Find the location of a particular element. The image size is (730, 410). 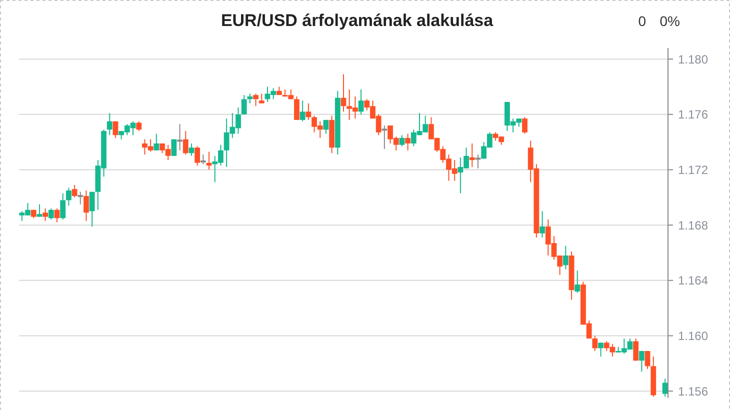

y-tick-label: 1.176 is located at coordinates (693, 115).